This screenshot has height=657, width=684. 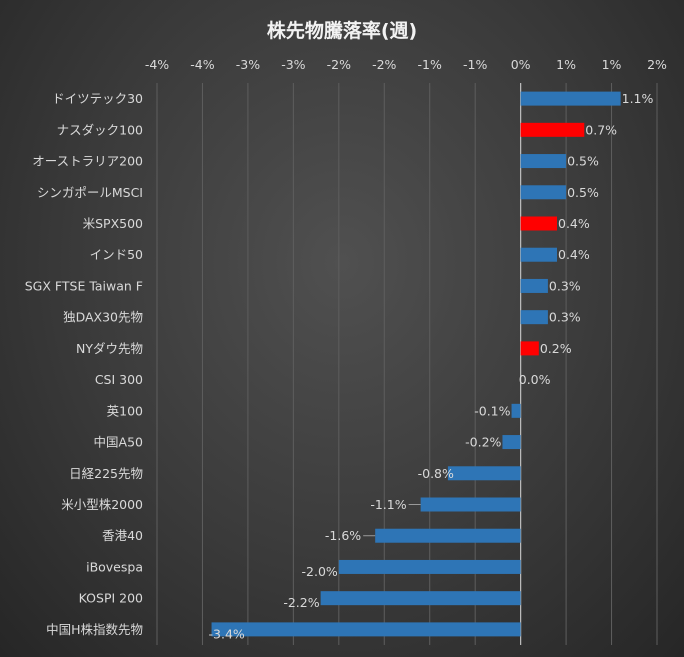 What do you see at coordinates (388, 504) in the screenshot?
I see `data-label: -1.1%` at bounding box center [388, 504].